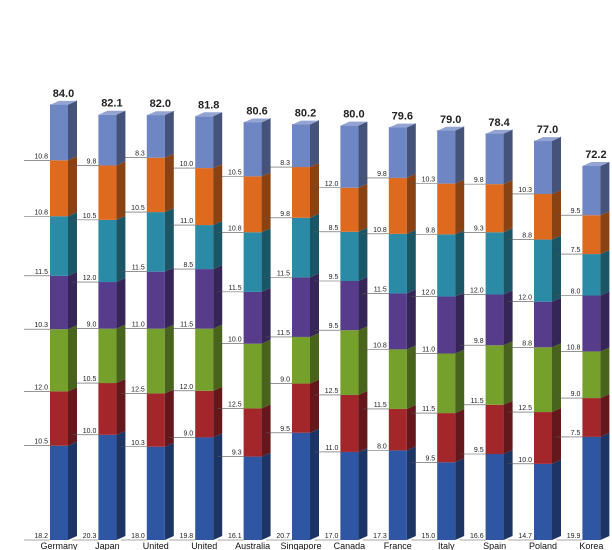  What do you see at coordinates (300, 545) in the screenshot?
I see `category-label: Singapore` at bounding box center [300, 545].